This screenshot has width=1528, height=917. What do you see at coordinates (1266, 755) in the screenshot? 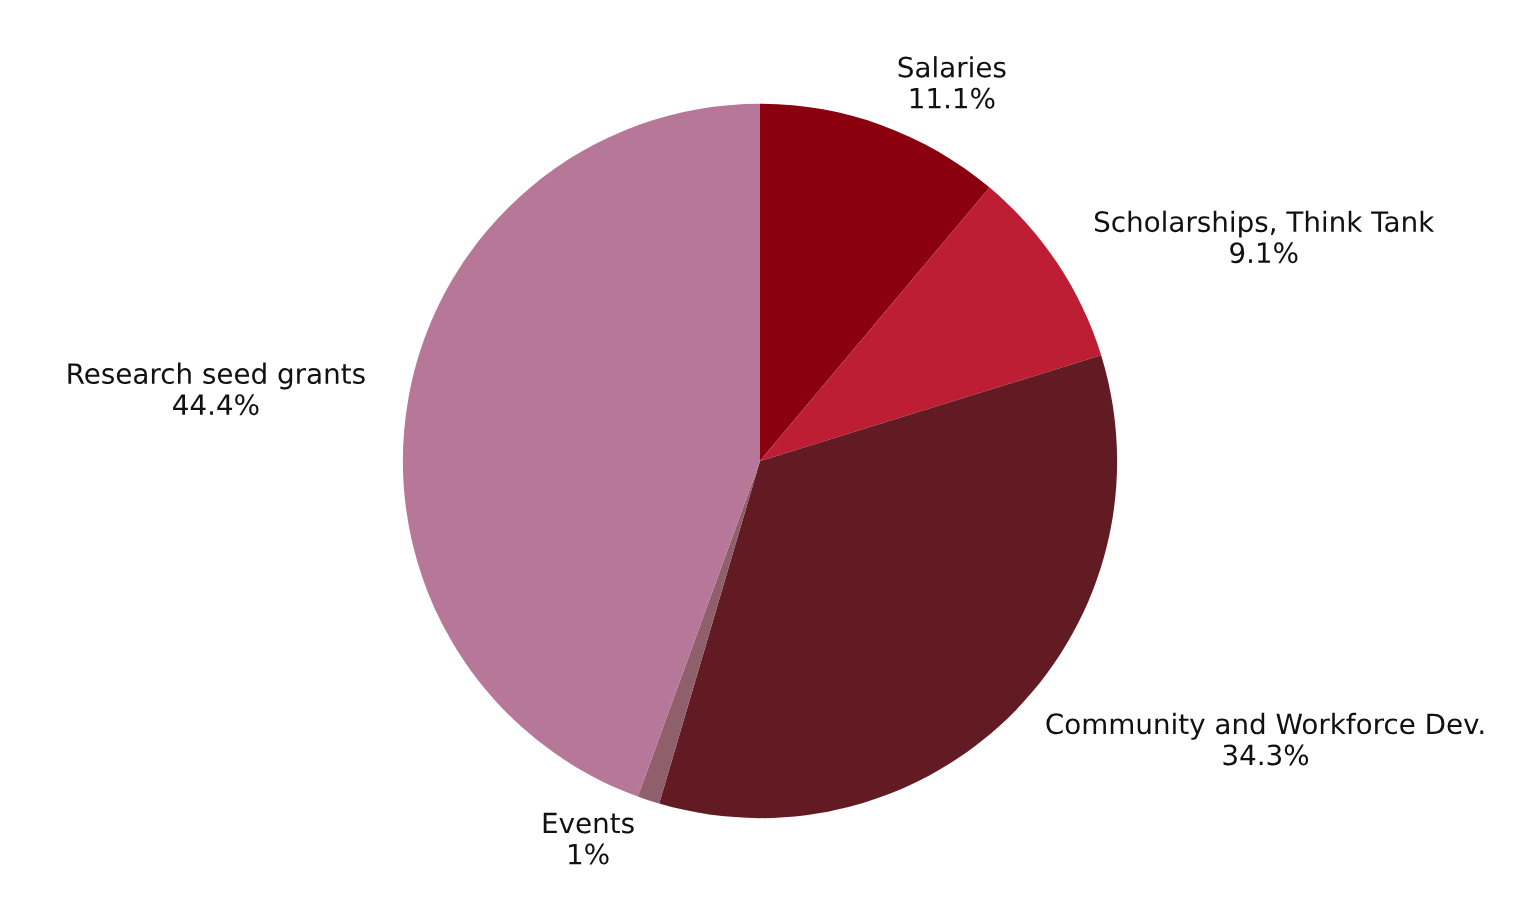
I see `data-label: 34.3%` at bounding box center [1266, 755].